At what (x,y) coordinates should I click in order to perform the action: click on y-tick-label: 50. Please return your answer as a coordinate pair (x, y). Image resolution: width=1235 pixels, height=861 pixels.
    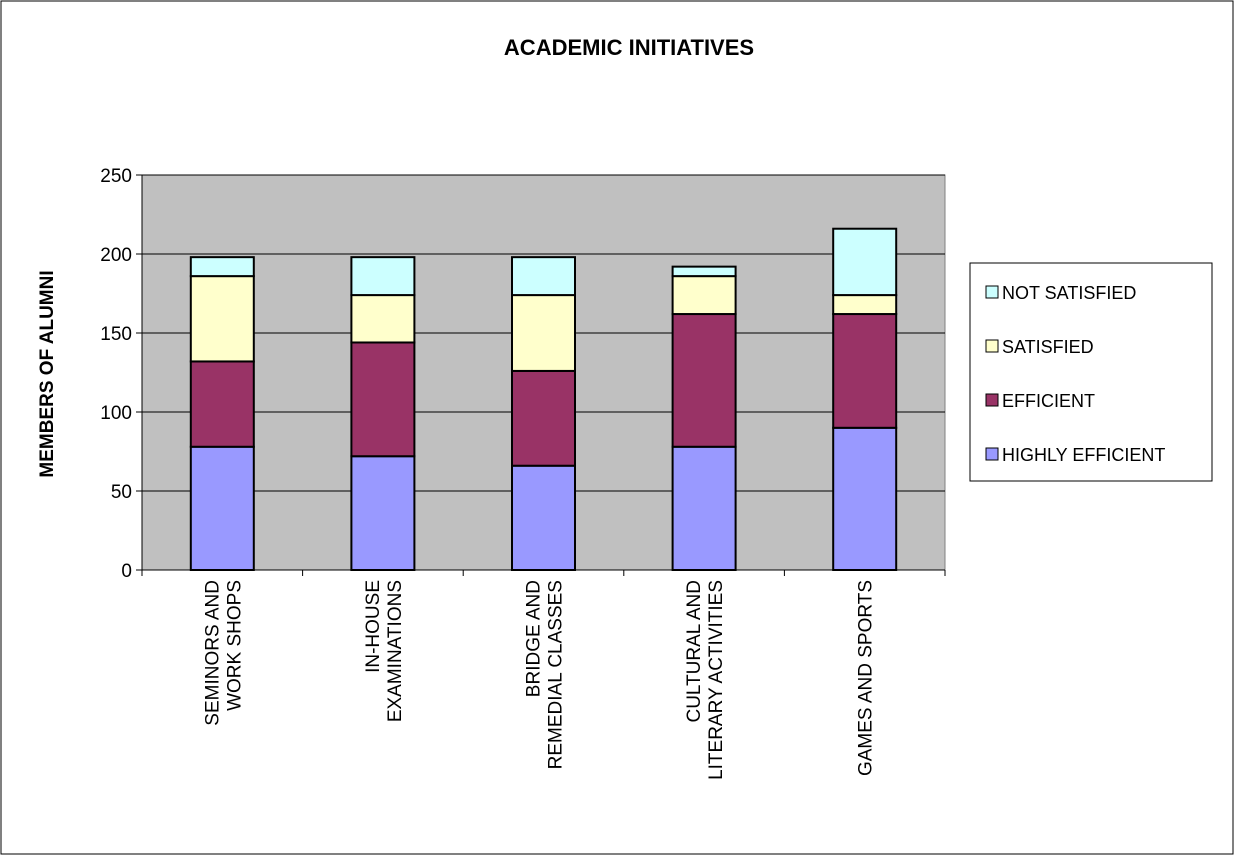
    Looking at the image, I should click on (121, 492).